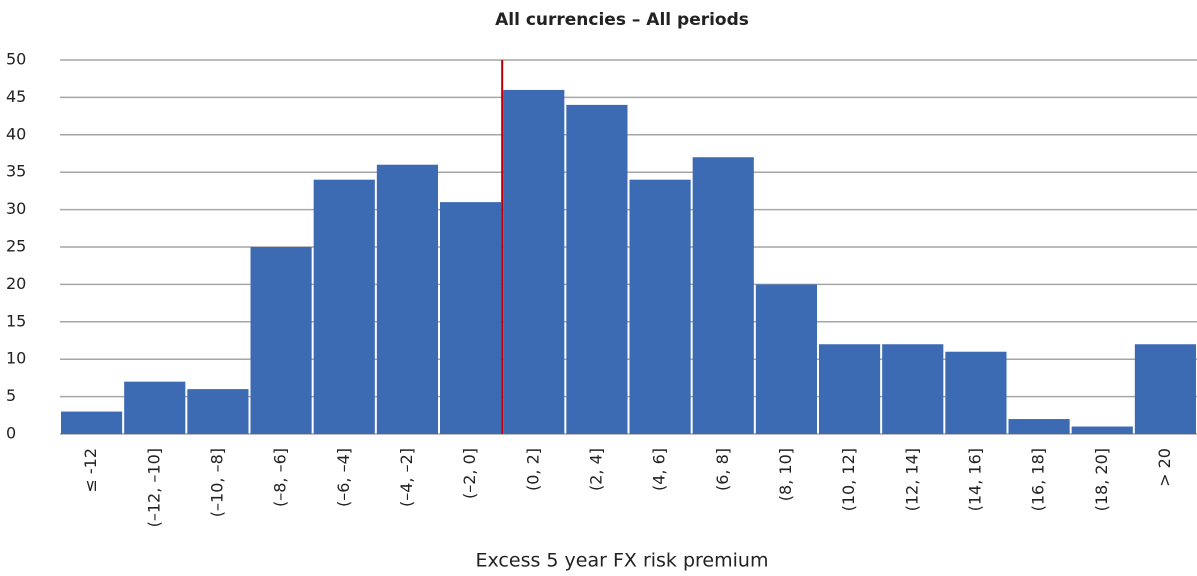 This screenshot has height=576, width=1197. I want to click on x-tick-label: (–12, –10], so click(153, 487).